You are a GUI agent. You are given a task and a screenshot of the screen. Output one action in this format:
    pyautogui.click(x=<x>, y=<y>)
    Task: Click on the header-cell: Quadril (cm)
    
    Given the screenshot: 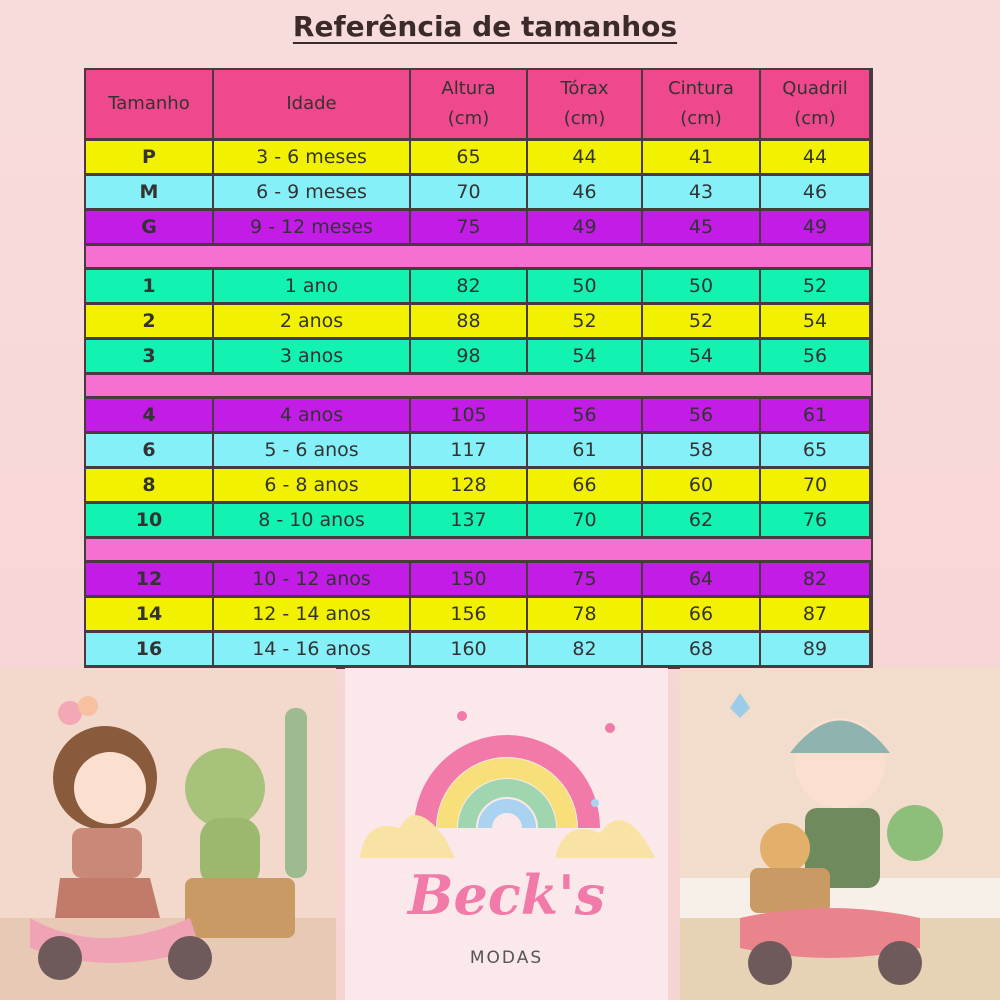 What is the action you would take?
    pyautogui.click(x=815, y=104)
    